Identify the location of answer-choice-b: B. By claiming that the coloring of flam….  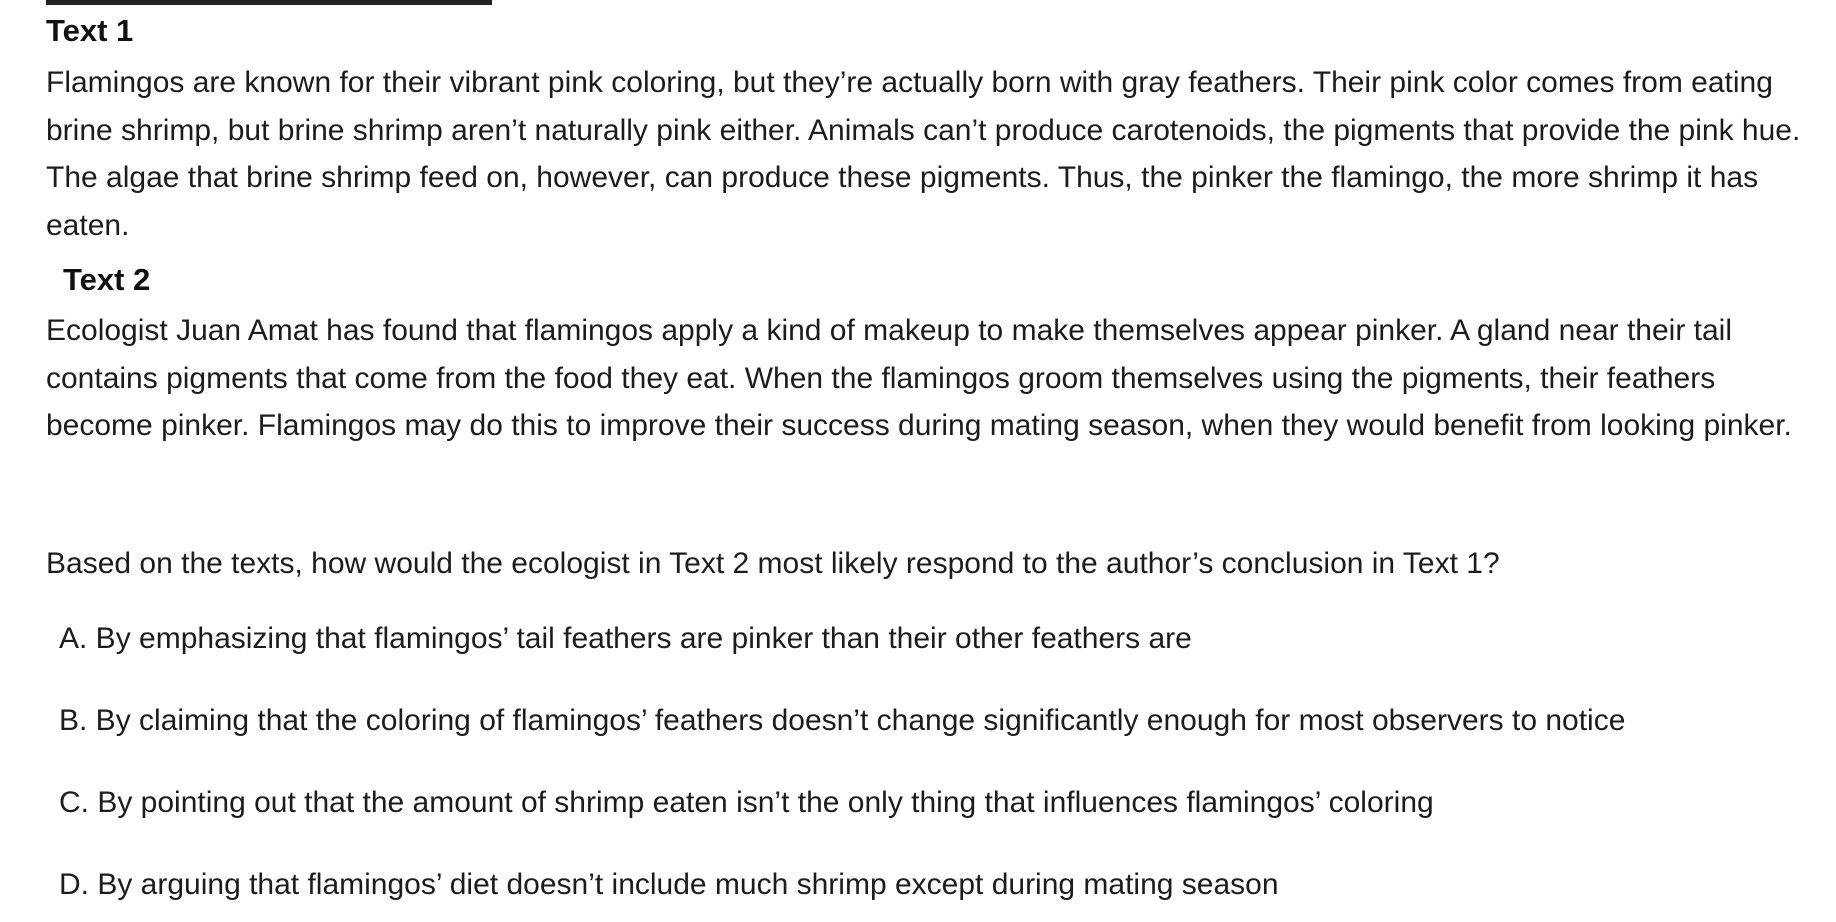
(842, 720).